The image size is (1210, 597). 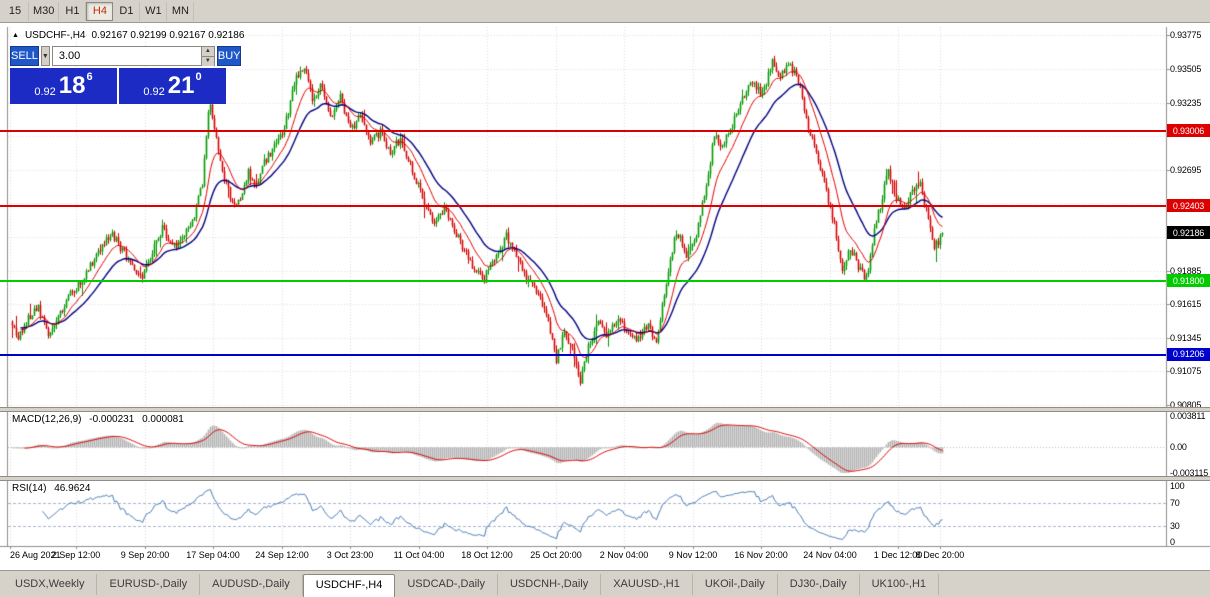 I want to click on rsi-axis-label: 100, so click(x=1177, y=486).